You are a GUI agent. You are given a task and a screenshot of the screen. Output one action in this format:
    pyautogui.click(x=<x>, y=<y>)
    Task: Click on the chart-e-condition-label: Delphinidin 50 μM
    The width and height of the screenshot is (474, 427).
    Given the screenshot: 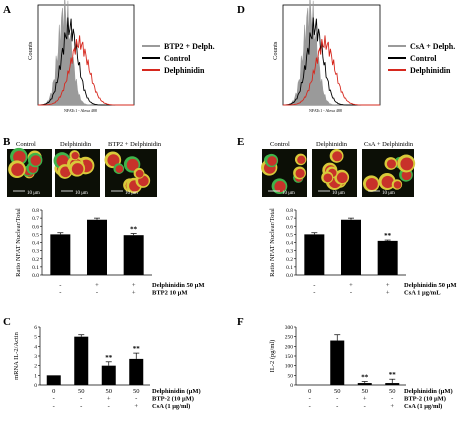 What is the action you would take?
    pyautogui.click(x=430, y=285)
    